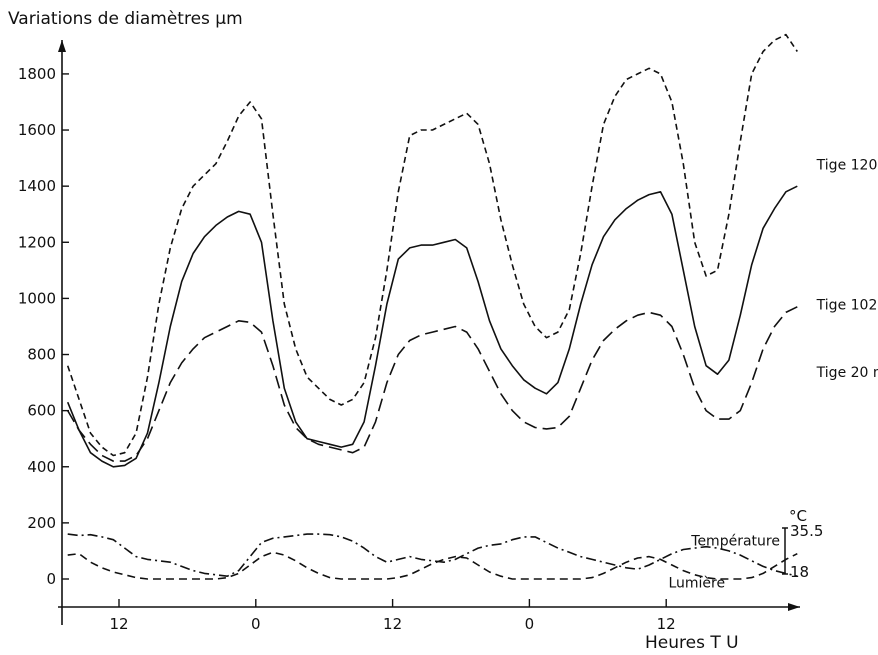 Image resolution: width=878 pixels, height=655 pixels. I want to click on y-tick-label: 1400, so click(37, 186).